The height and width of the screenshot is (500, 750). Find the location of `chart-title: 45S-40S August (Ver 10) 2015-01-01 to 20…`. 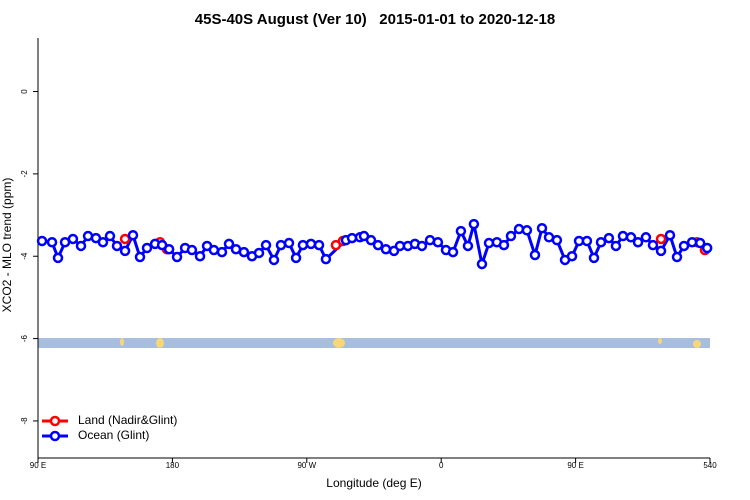

chart-title: 45S-40S August (Ver 10) 2015-01-01 to 20… is located at coordinates (375, 19).